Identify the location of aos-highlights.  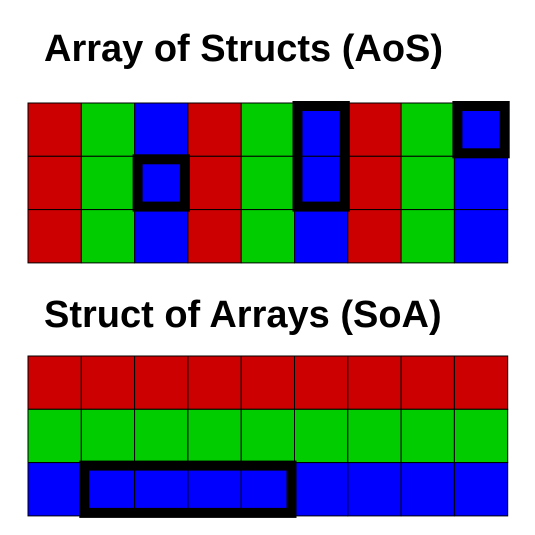
(321, 156).